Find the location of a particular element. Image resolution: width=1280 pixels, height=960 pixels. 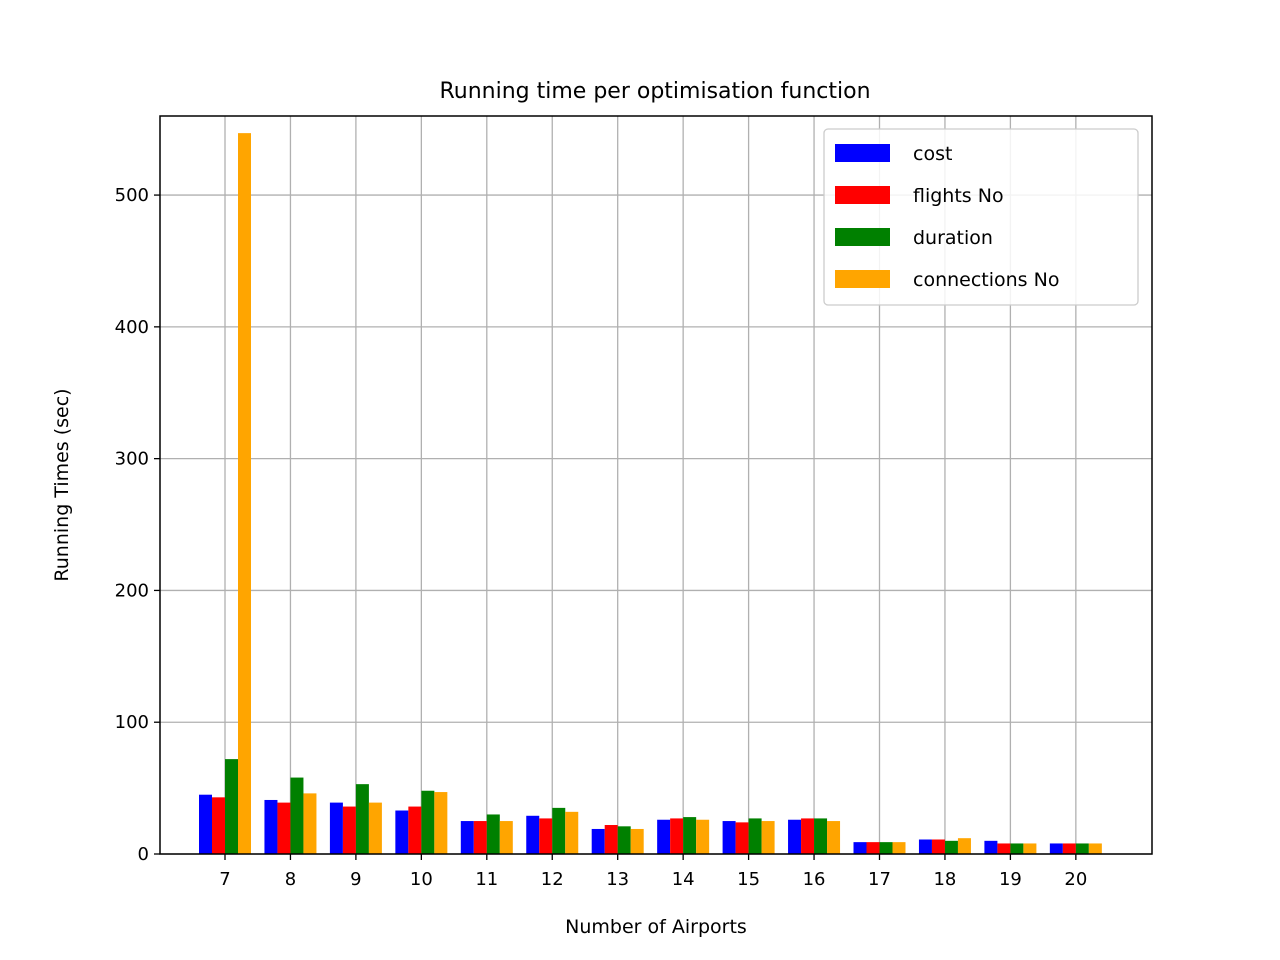

legend-label: cost is located at coordinates (932, 154).